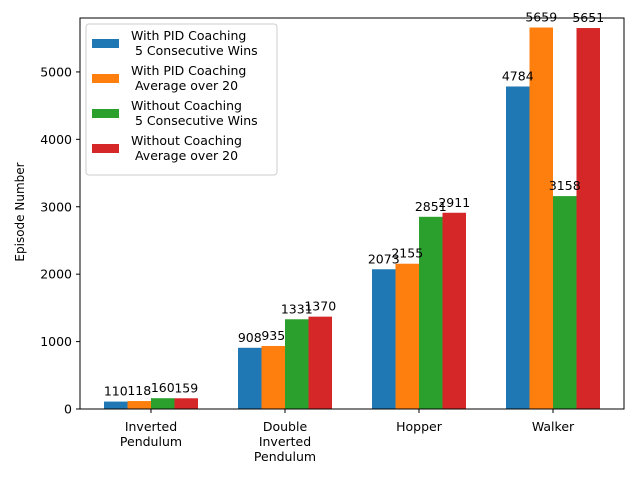 This screenshot has width=640, height=480. Describe the element at coordinates (297, 308) in the screenshot. I see `bar-value-label: 1331` at that location.